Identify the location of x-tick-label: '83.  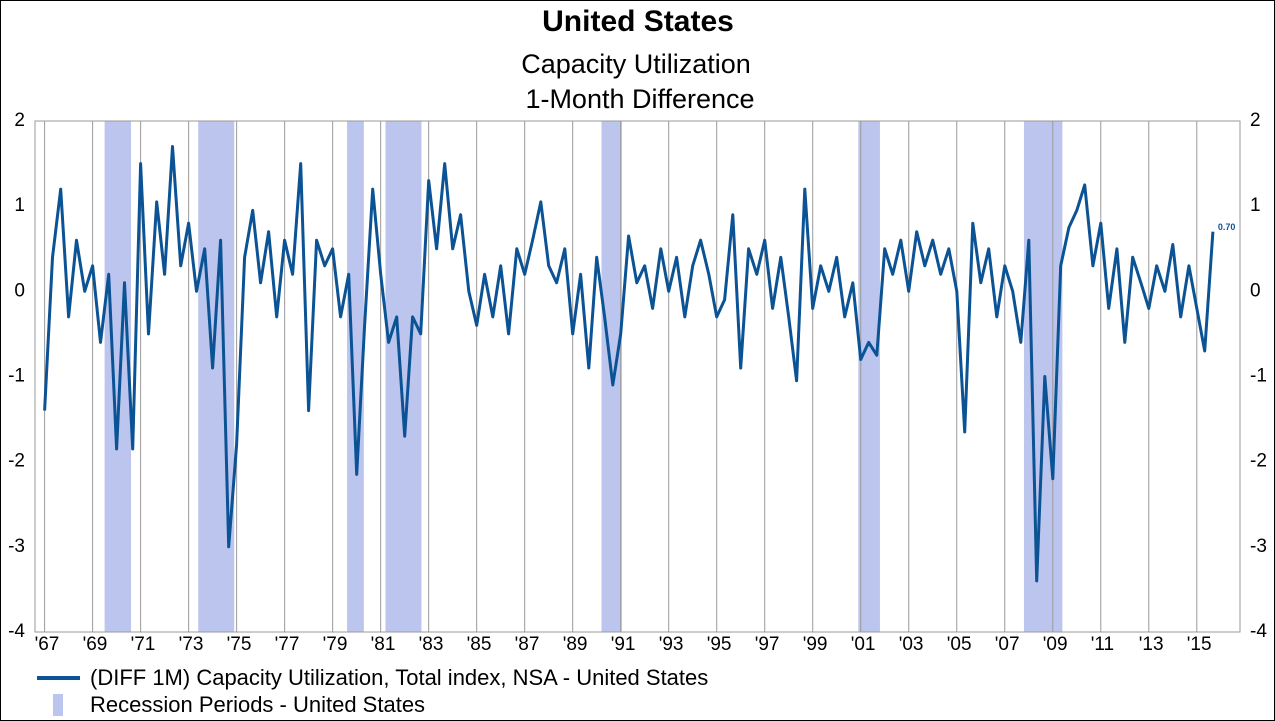
(431, 644).